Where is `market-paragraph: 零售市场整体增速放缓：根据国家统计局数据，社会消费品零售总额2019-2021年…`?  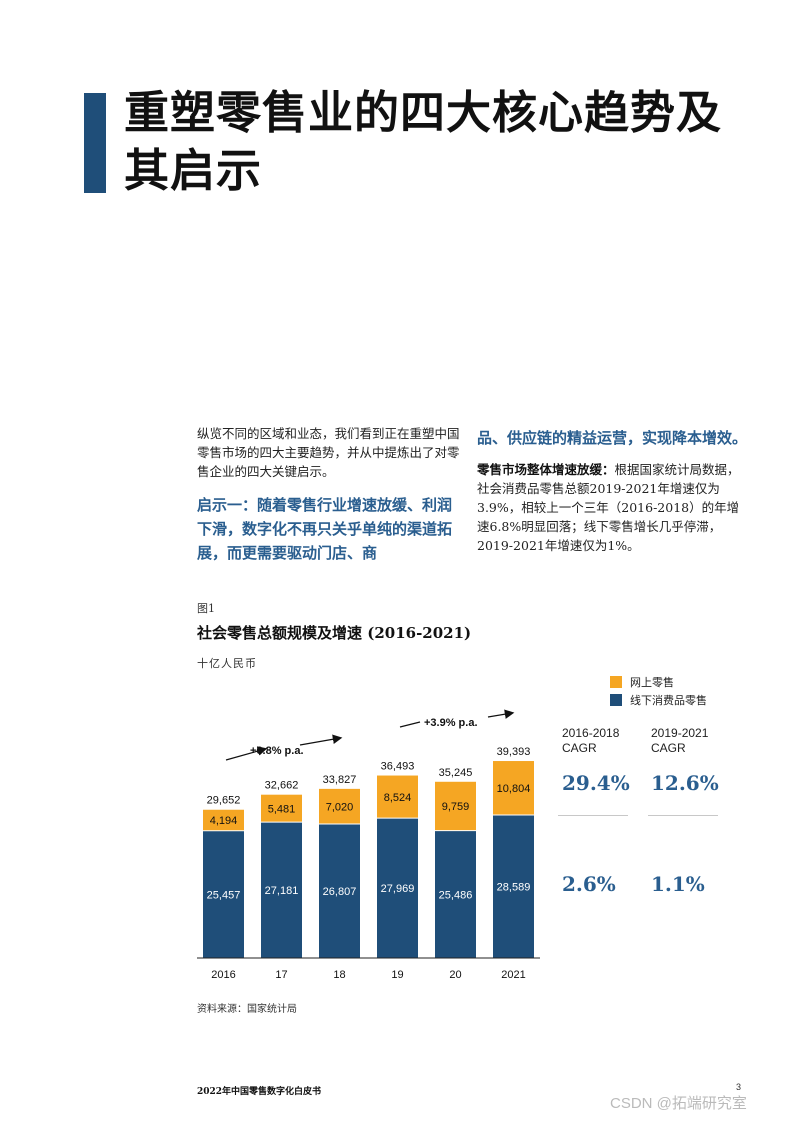 market-paragraph: 零售市场整体增速放缓：根据国家统计局数据，社会消费品零售总额2019-2021年… is located at coordinates (613, 507).